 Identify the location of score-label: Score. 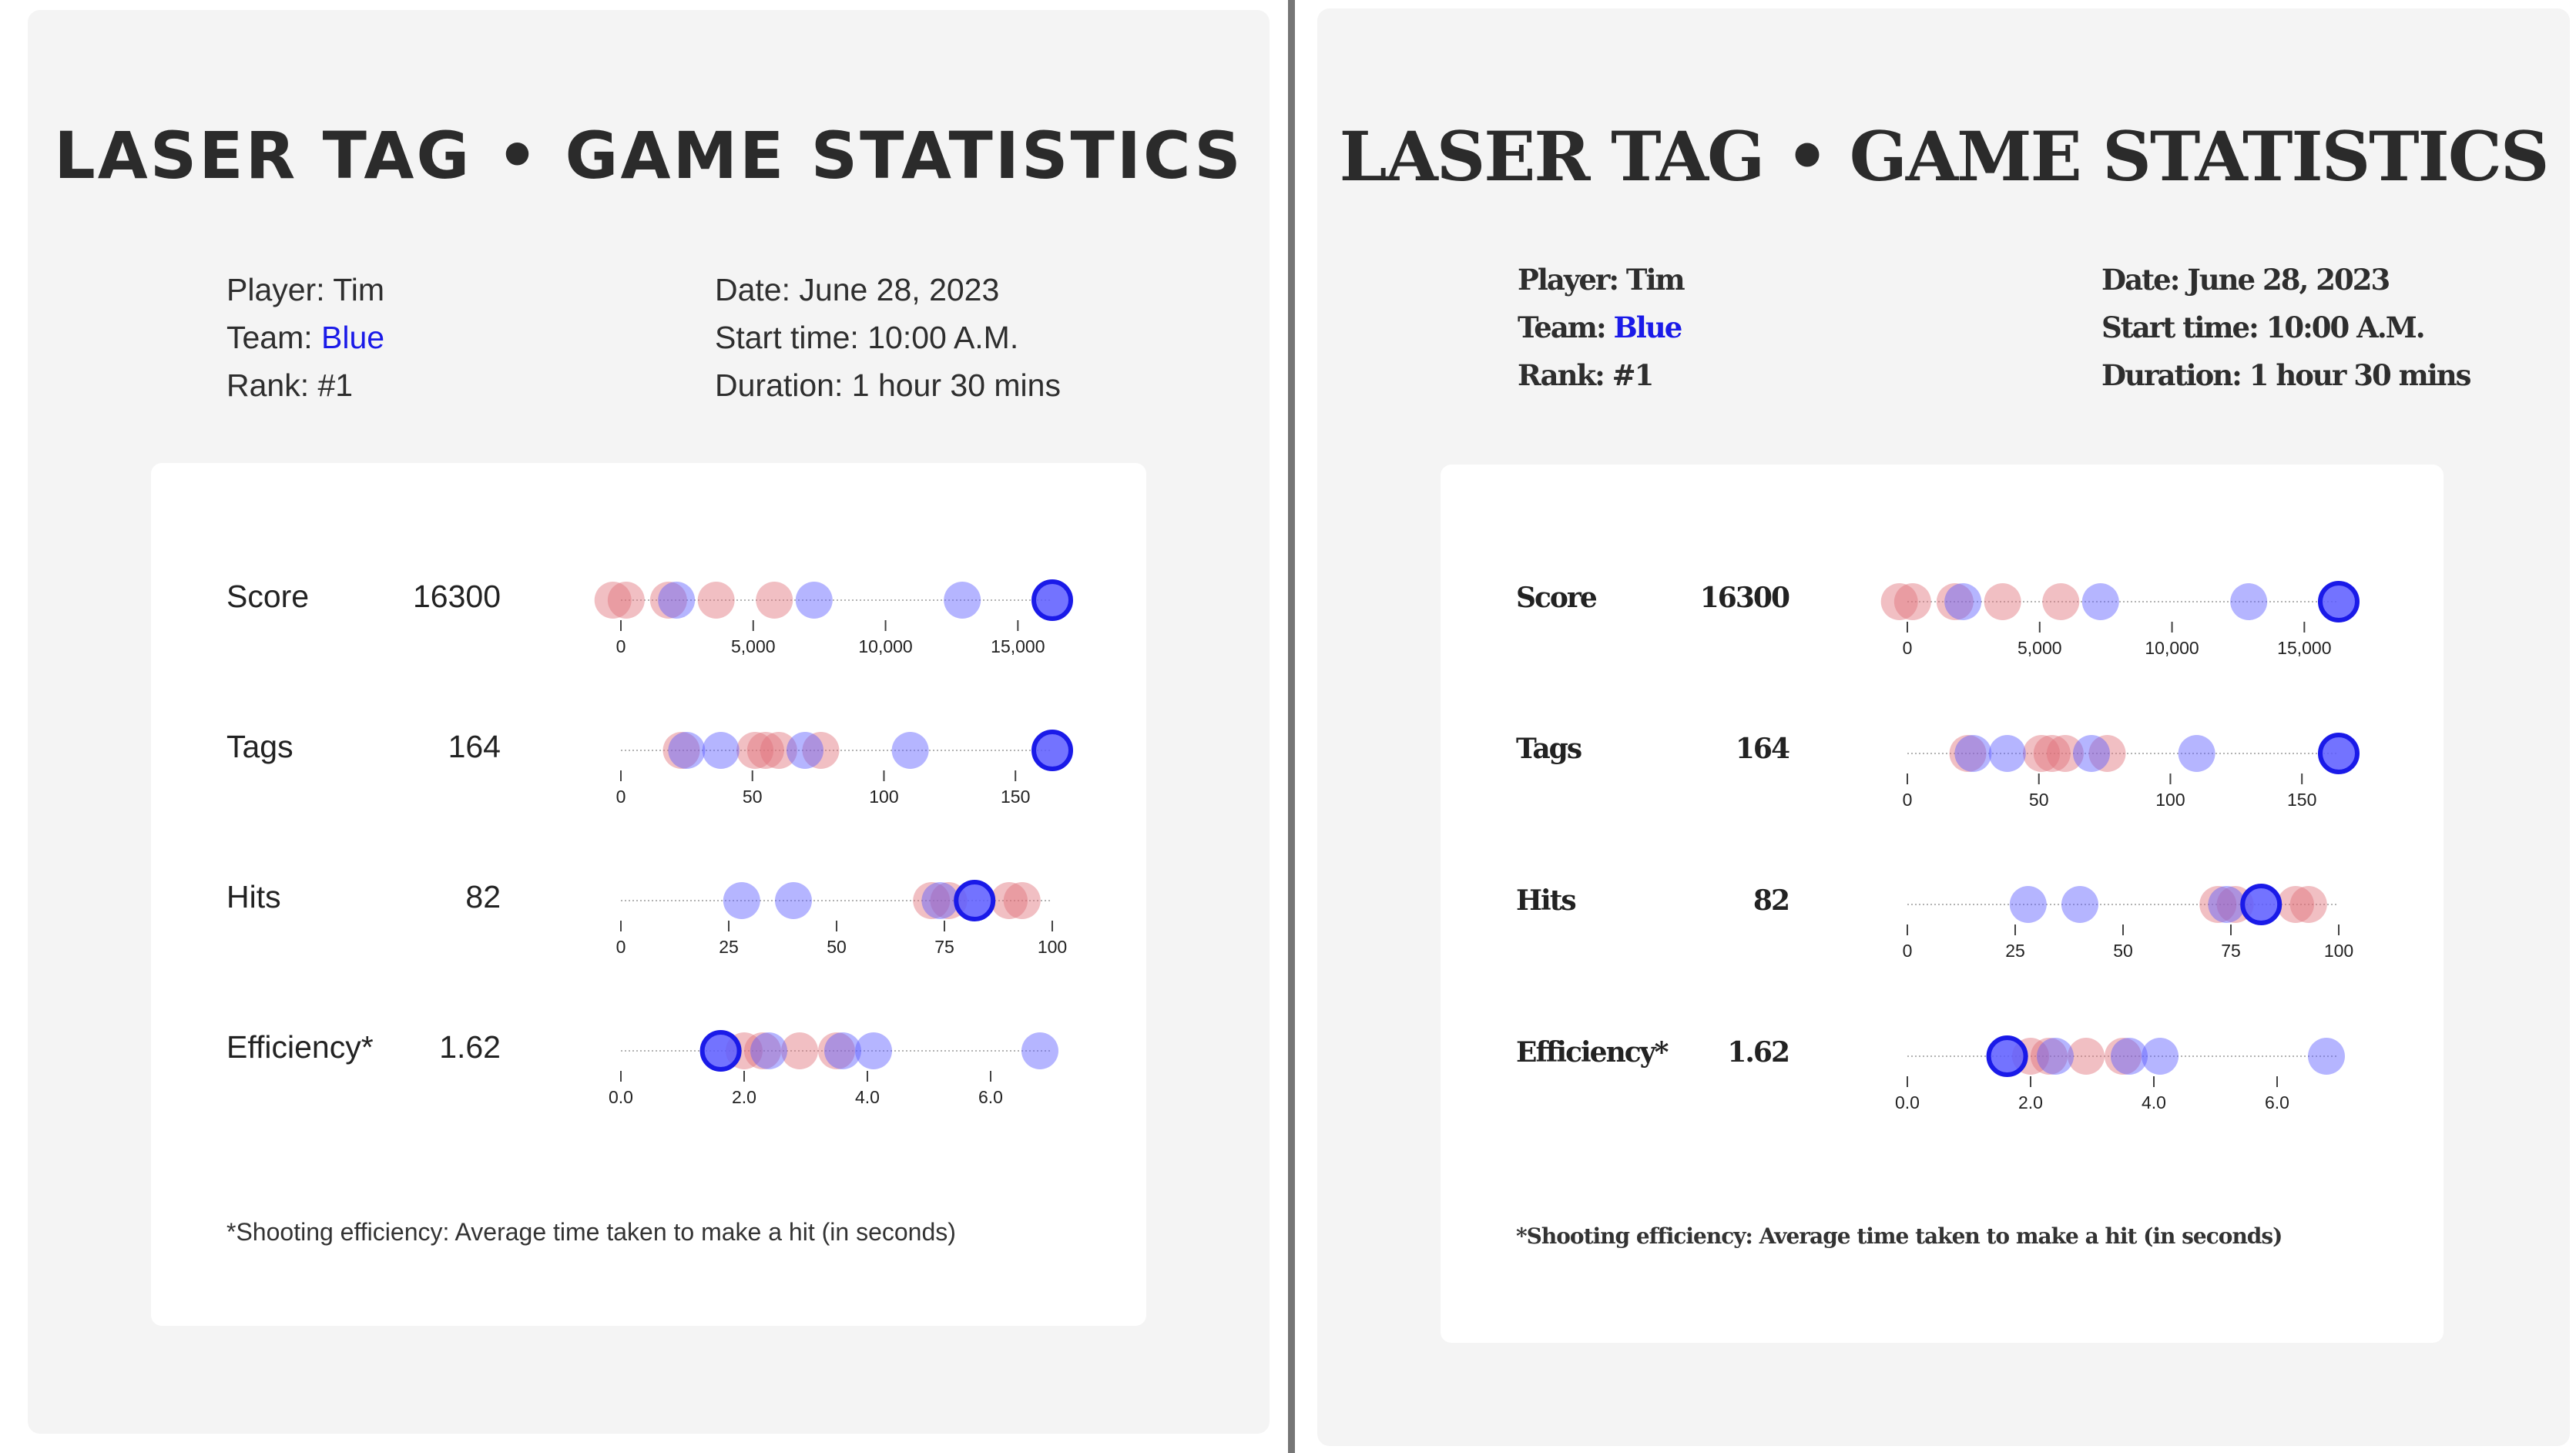
(1557, 598).